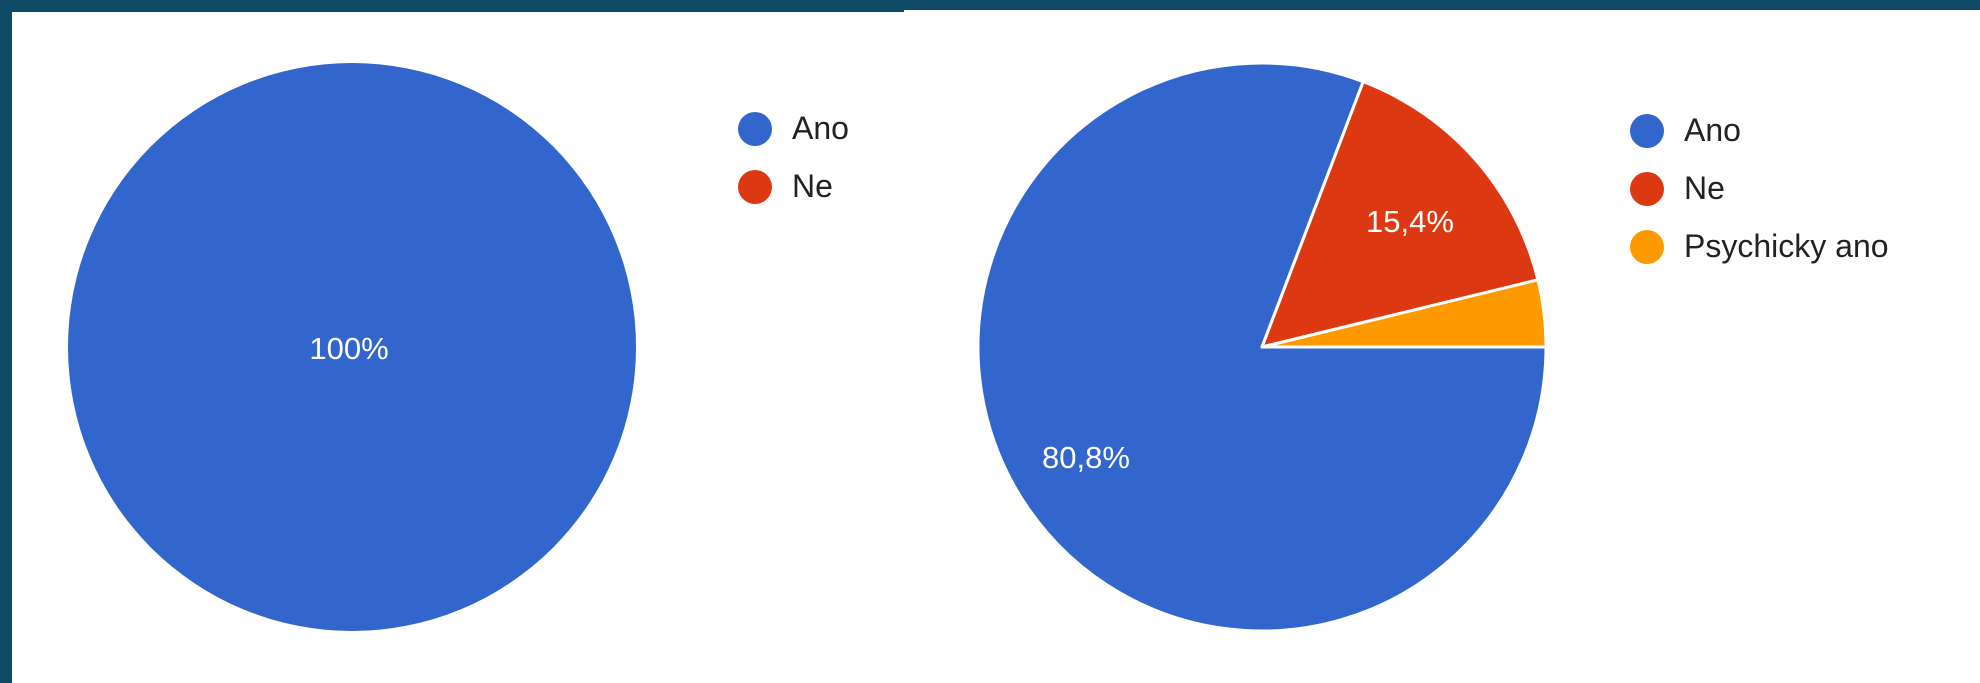  Describe the element at coordinates (1086, 457) in the screenshot. I see `slice-label-ano: 80,8%` at that location.